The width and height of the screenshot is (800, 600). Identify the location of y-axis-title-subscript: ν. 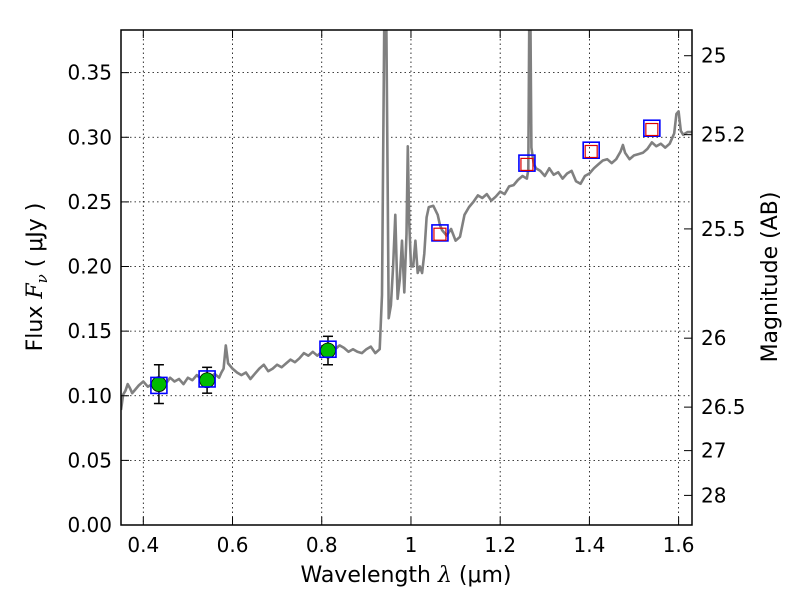
(42, 278).